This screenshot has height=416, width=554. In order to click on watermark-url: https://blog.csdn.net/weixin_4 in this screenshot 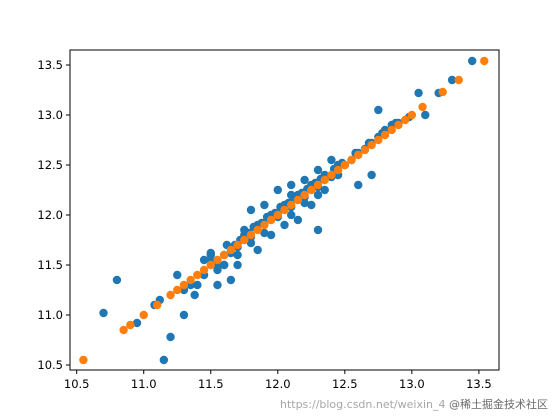, I will do `click(362, 404)`.